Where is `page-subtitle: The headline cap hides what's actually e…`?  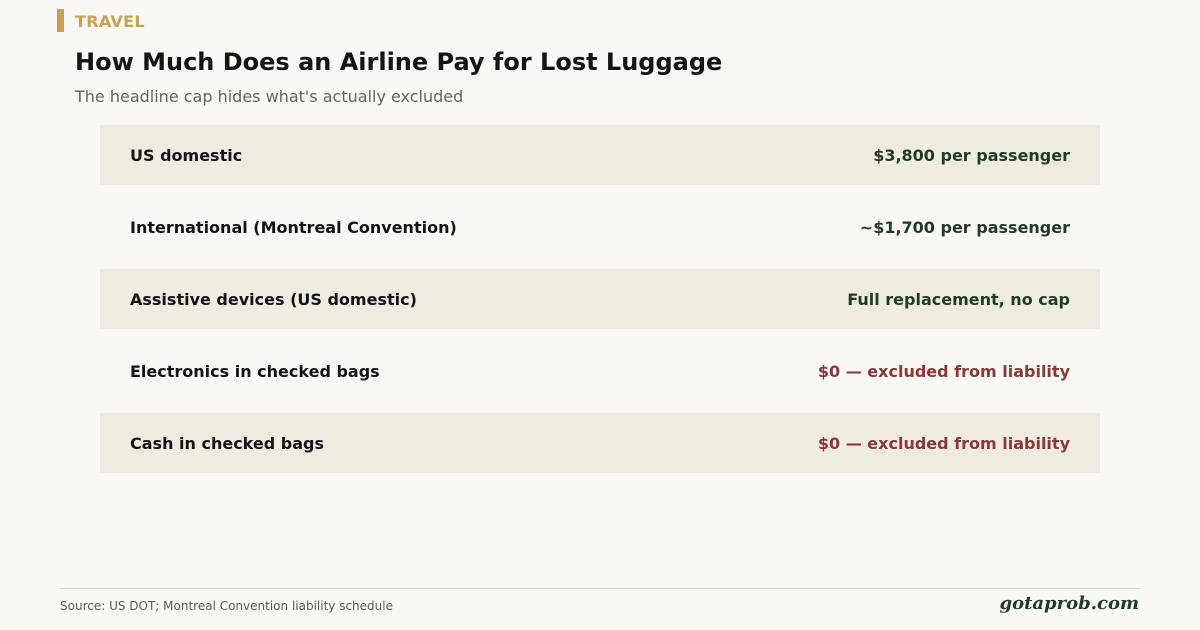
page-subtitle: The headline cap hides what's actually e… is located at coordinates (269, 96).